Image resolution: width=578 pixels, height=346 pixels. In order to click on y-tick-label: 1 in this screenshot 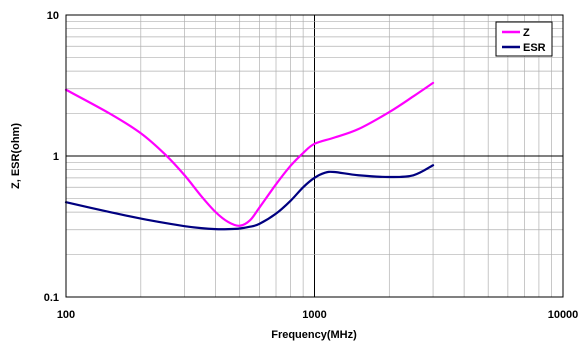, I will do `click(56, 157)`.